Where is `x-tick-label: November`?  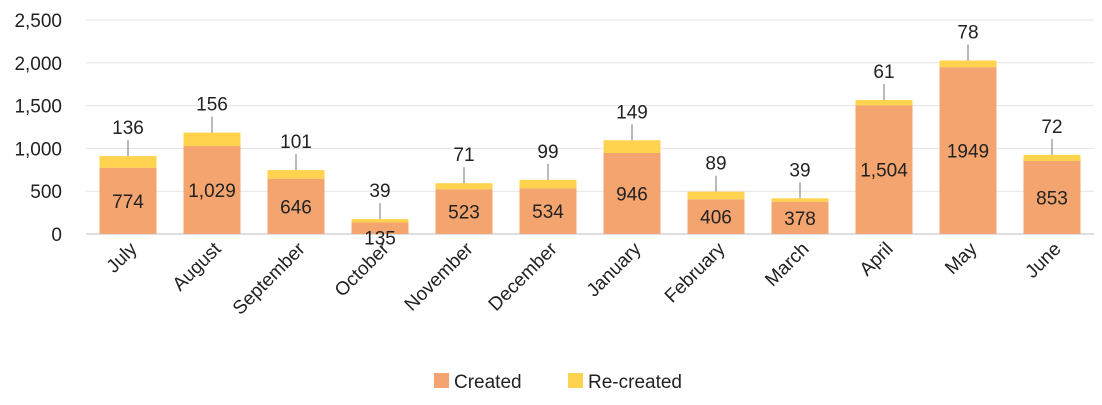 x-tick-label: November is located at coordinates (439, 276).